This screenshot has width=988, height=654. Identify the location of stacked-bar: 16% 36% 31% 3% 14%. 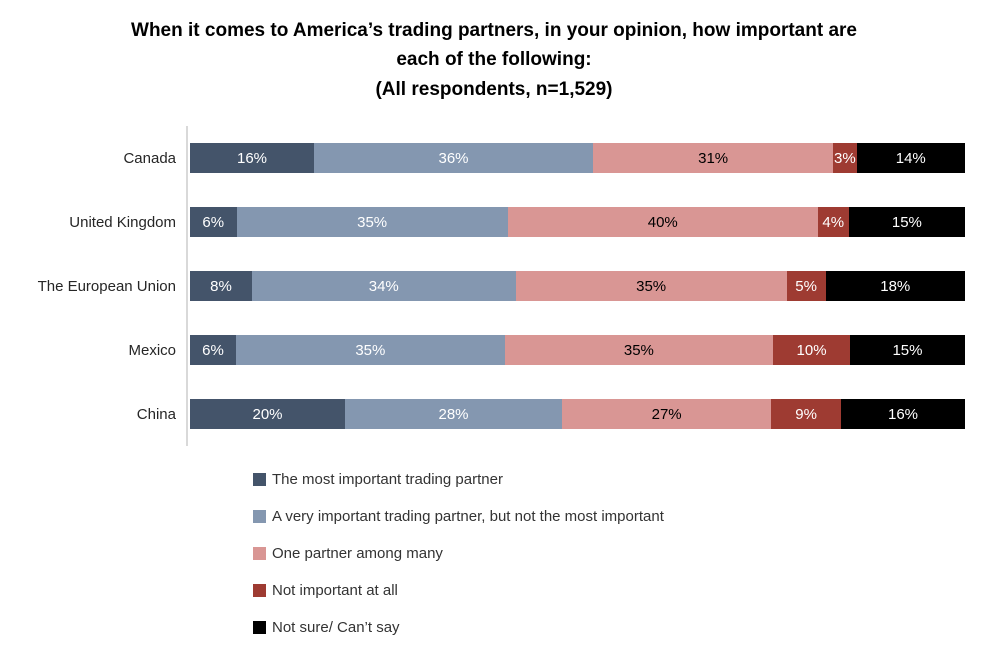
(577, 158).